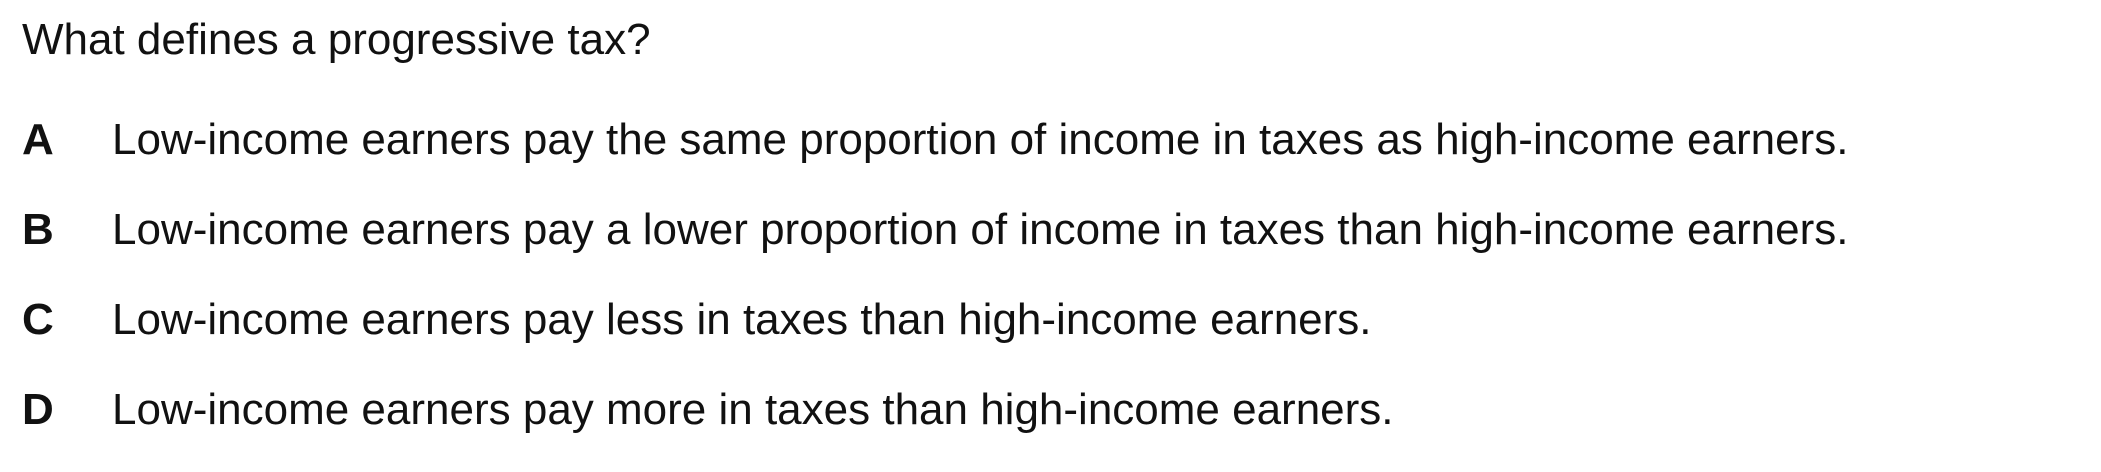  I want to click on option-letter: A, so click(38, 139).